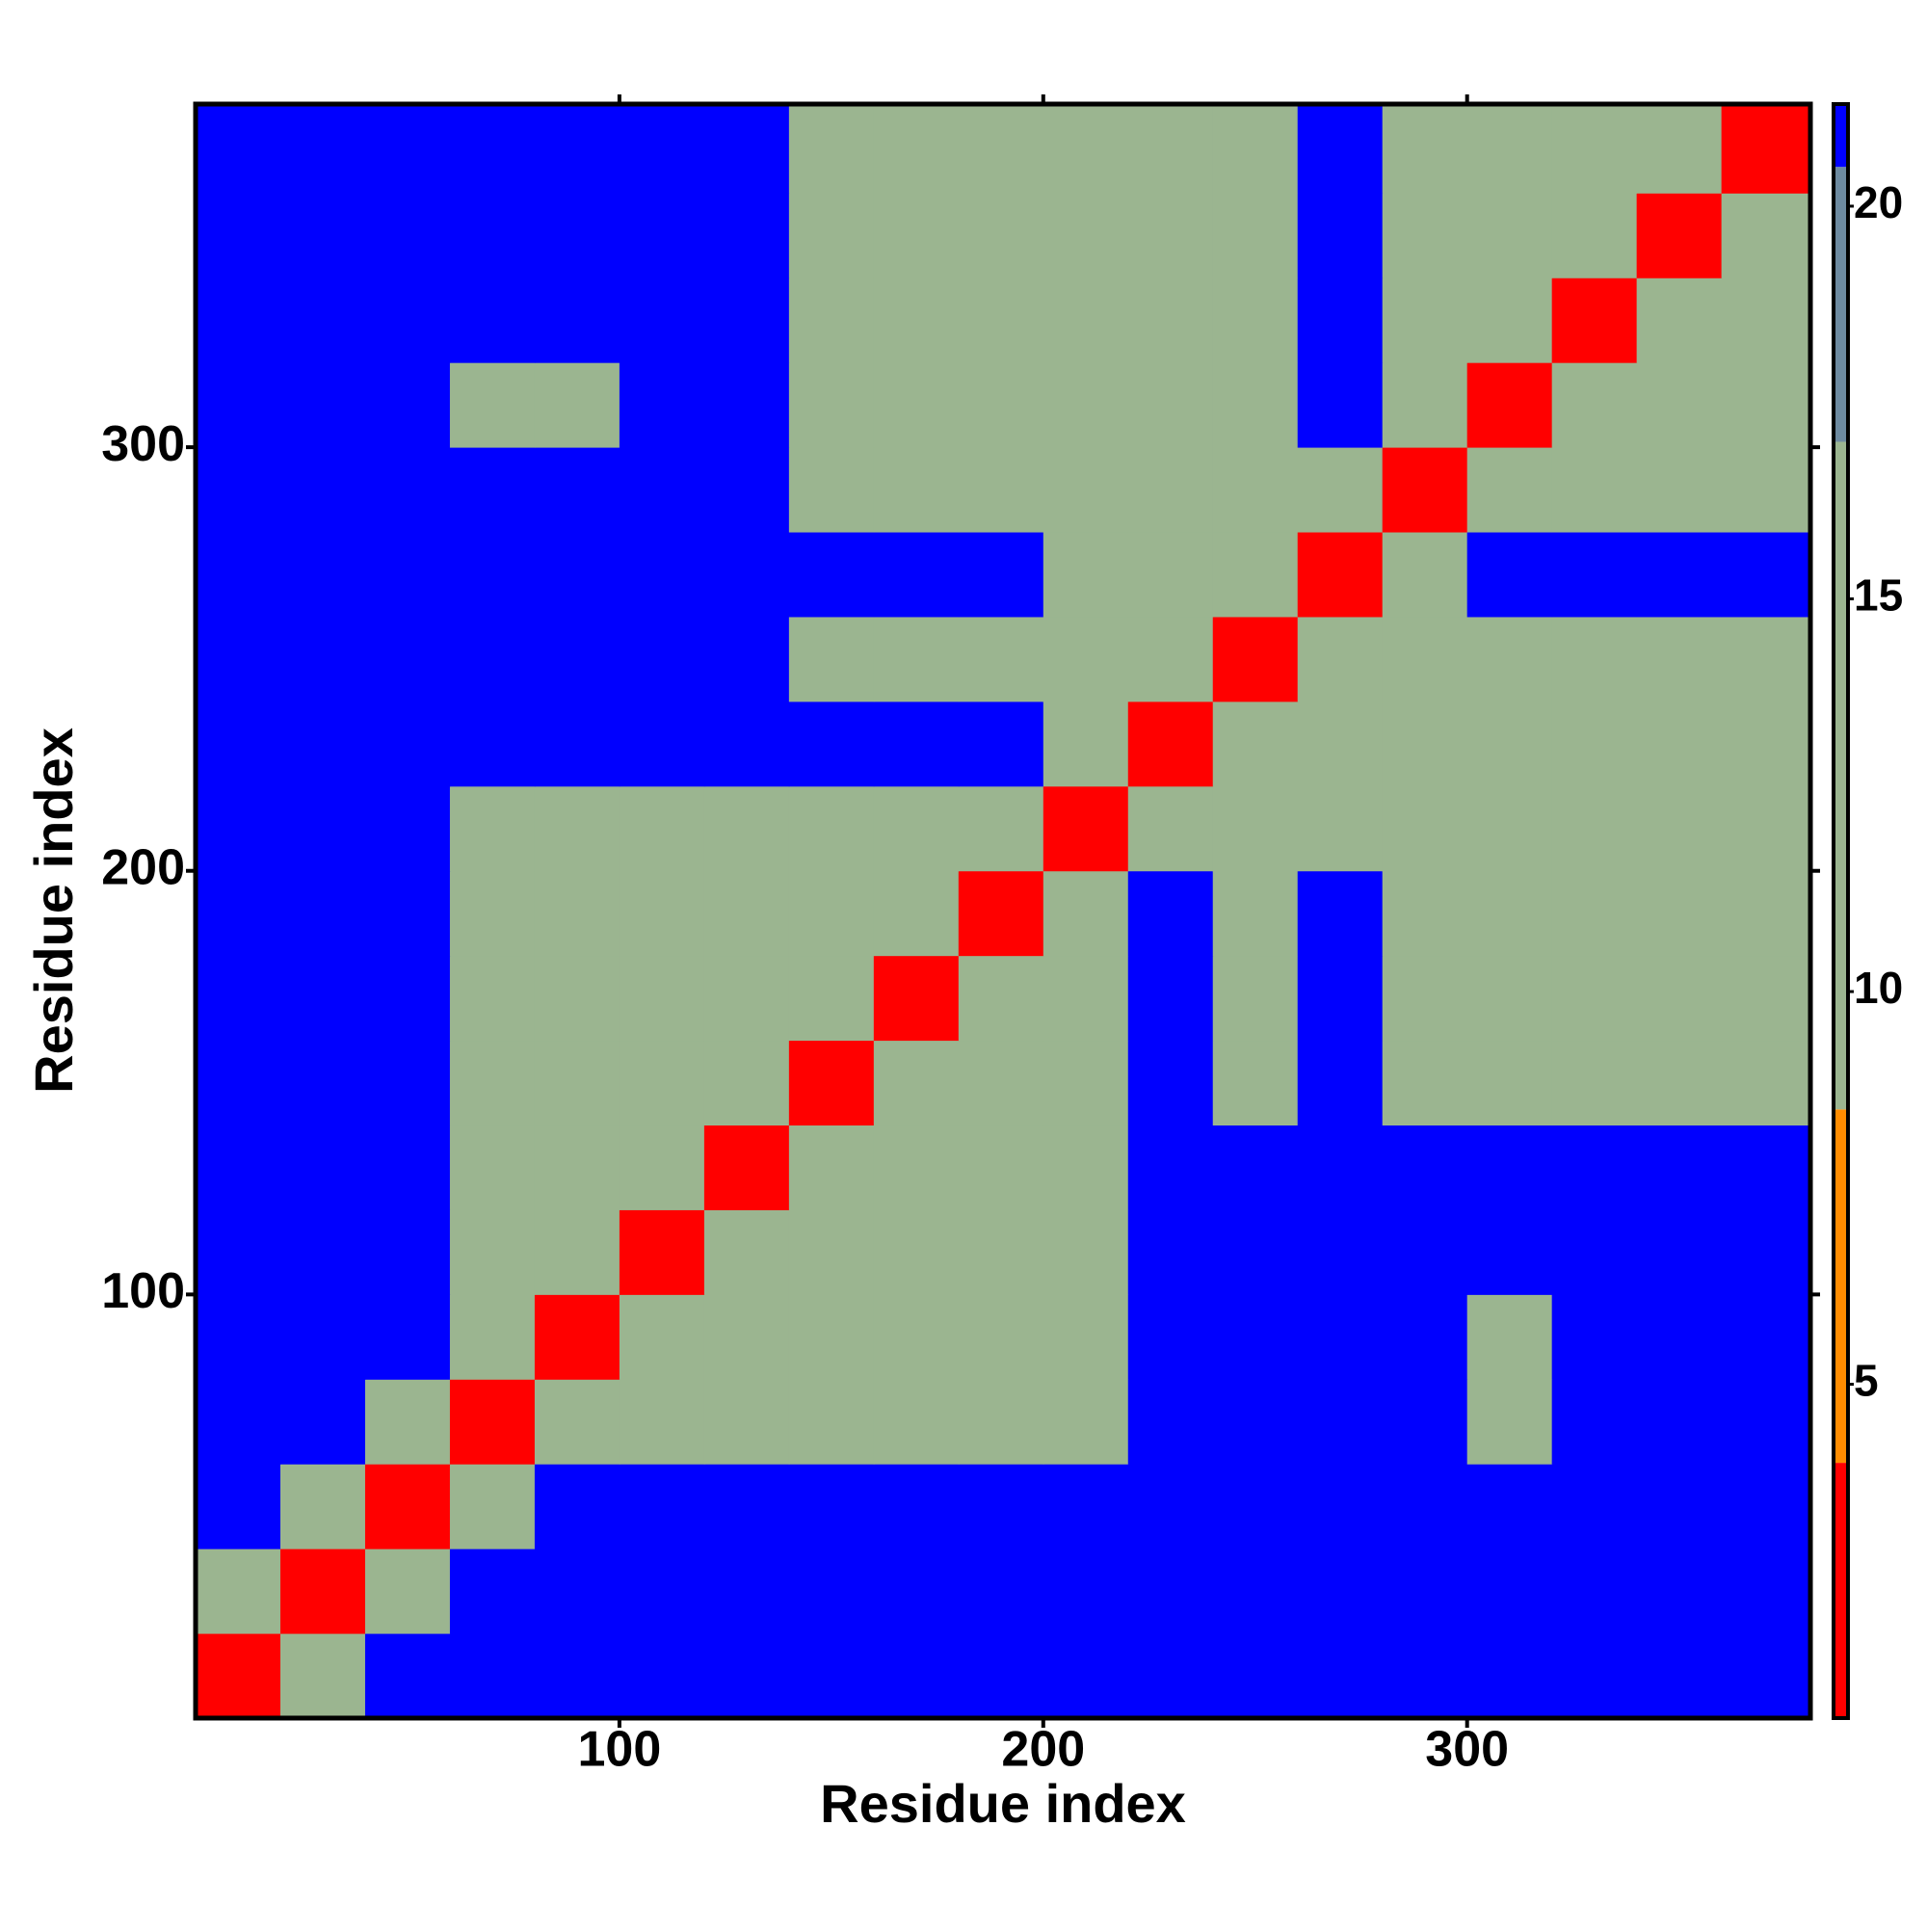  I want to click on y-tick-label: 100, so click(143, 1291).